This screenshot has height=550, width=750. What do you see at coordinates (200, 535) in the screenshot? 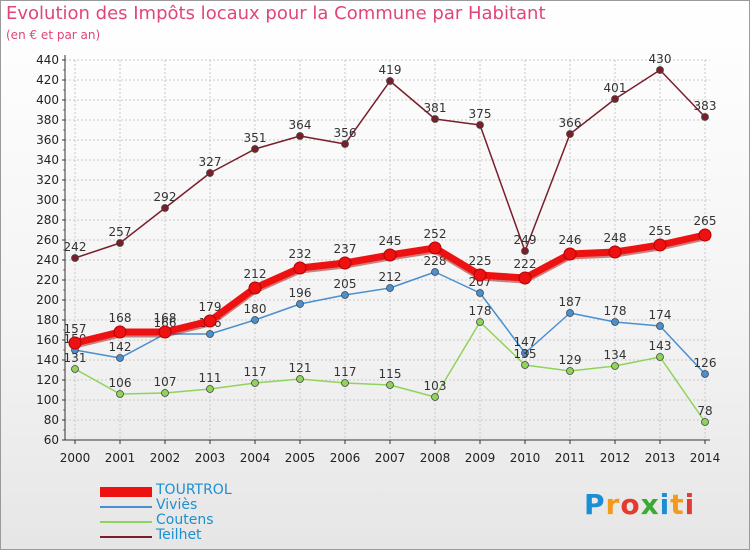
I see `legend-item-teilhet: Teilhet` at bounding box center [200, 535].